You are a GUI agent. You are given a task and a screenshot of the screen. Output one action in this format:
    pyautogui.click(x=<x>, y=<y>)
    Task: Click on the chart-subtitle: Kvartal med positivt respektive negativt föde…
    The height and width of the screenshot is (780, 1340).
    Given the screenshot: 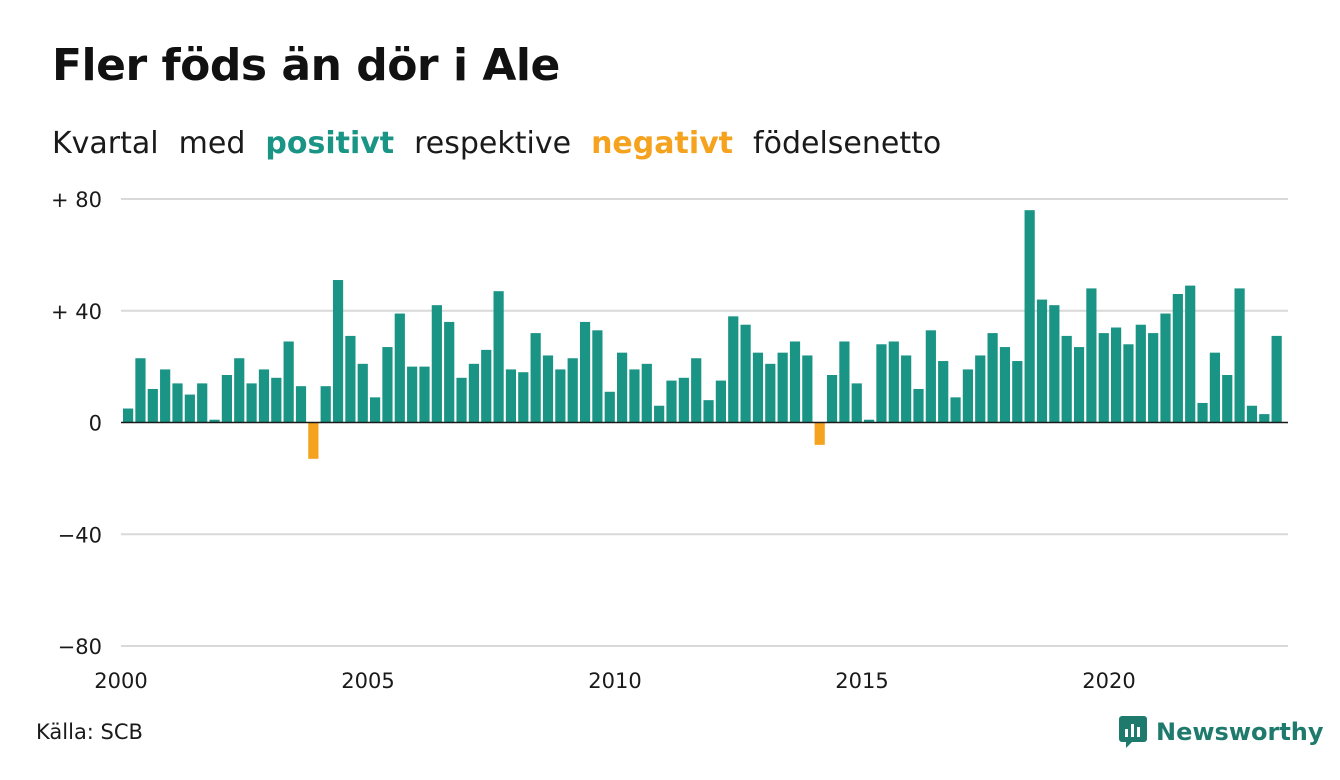 What is the action you would take?
    pyautogui.click(x=506, y=143)
    